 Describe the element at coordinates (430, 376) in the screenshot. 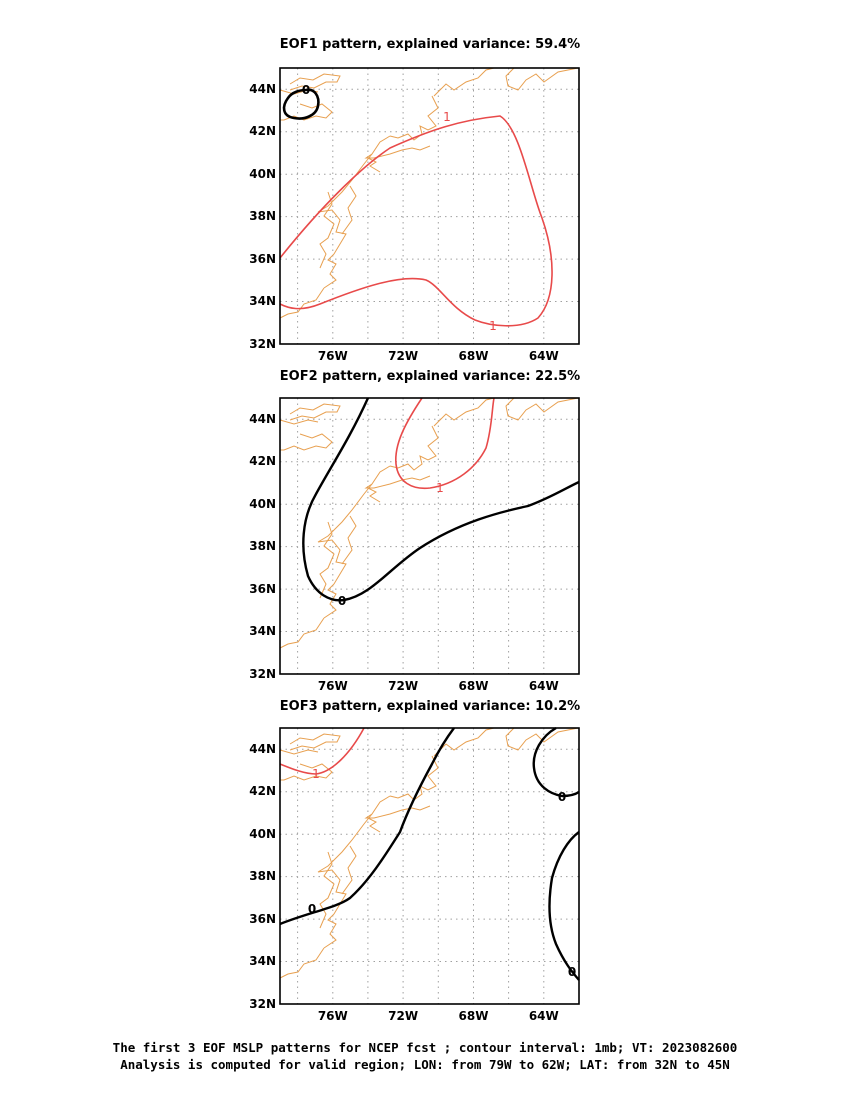

I see `panel-title: EOF2 pattern, explained variance: 22.5%` at that location.